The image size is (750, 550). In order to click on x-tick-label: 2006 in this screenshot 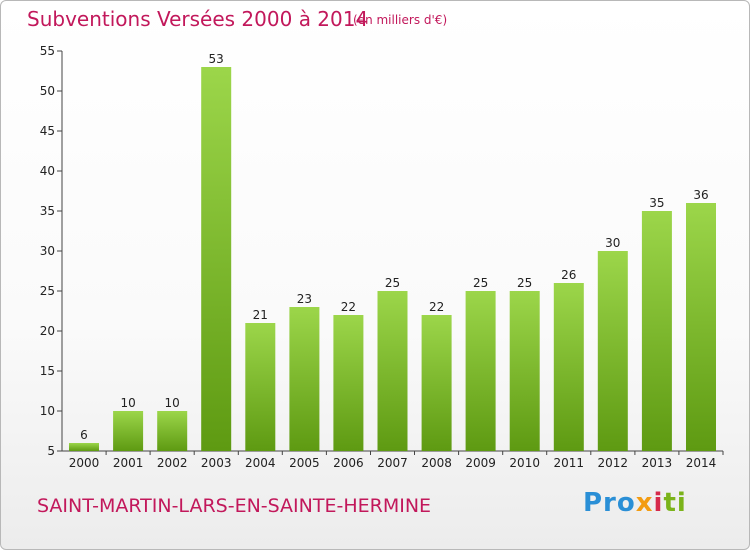, I will do `click(348, 463)`.